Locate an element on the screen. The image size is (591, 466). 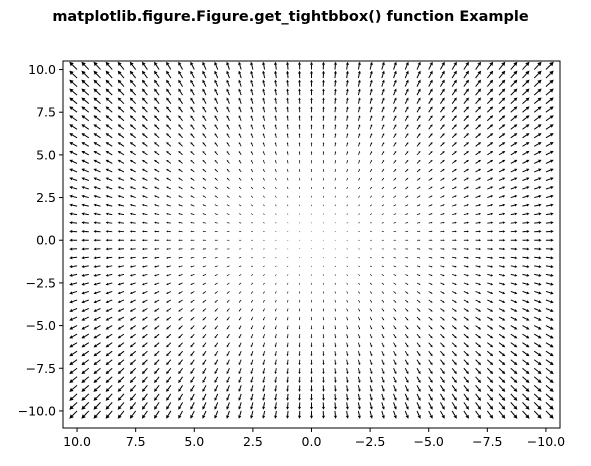
y-tick-label: 0.0 is located at coordinates (46, 240).